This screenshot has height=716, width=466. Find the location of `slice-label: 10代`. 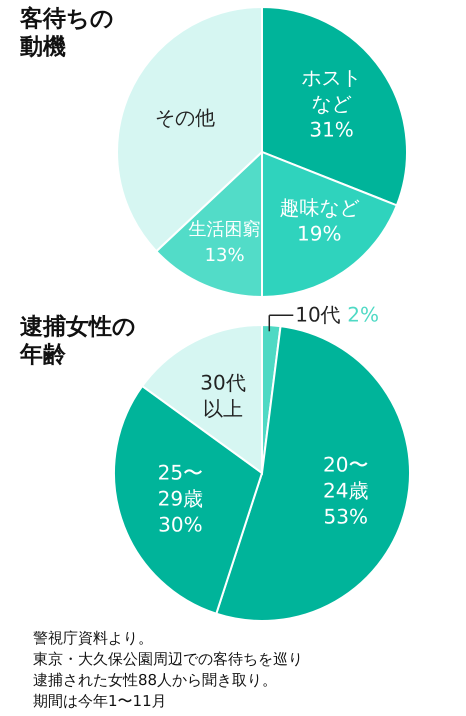

slice-label: 10代 is located at coordinates (318, 314).